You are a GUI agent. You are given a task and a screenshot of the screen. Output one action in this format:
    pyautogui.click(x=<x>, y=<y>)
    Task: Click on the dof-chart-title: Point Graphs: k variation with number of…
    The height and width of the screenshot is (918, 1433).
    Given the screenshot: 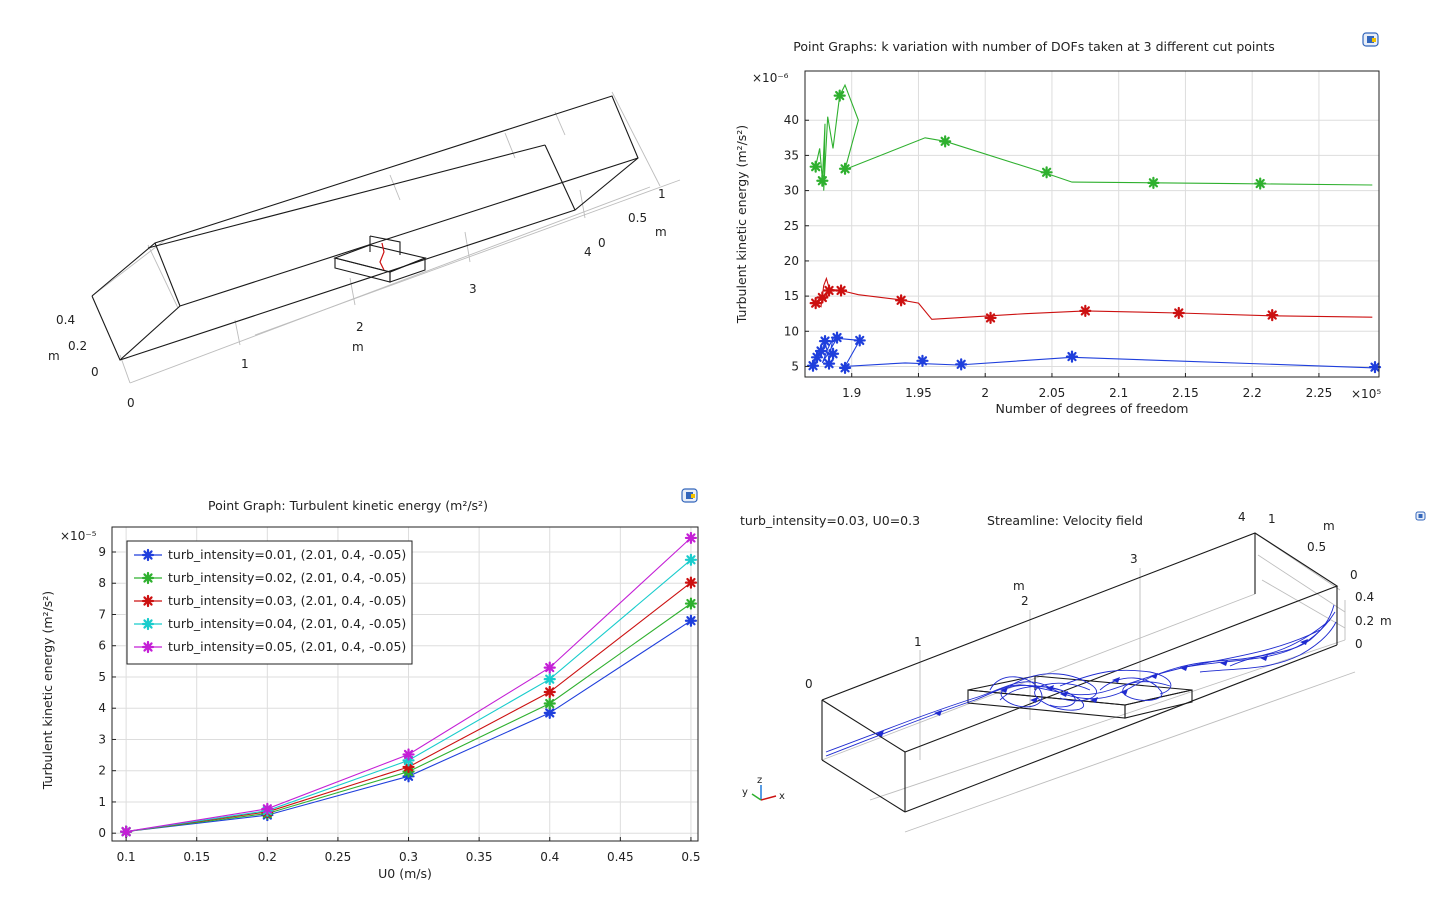 What is the action you would take?
    pyautogui.click(x=1033, y=46)
    